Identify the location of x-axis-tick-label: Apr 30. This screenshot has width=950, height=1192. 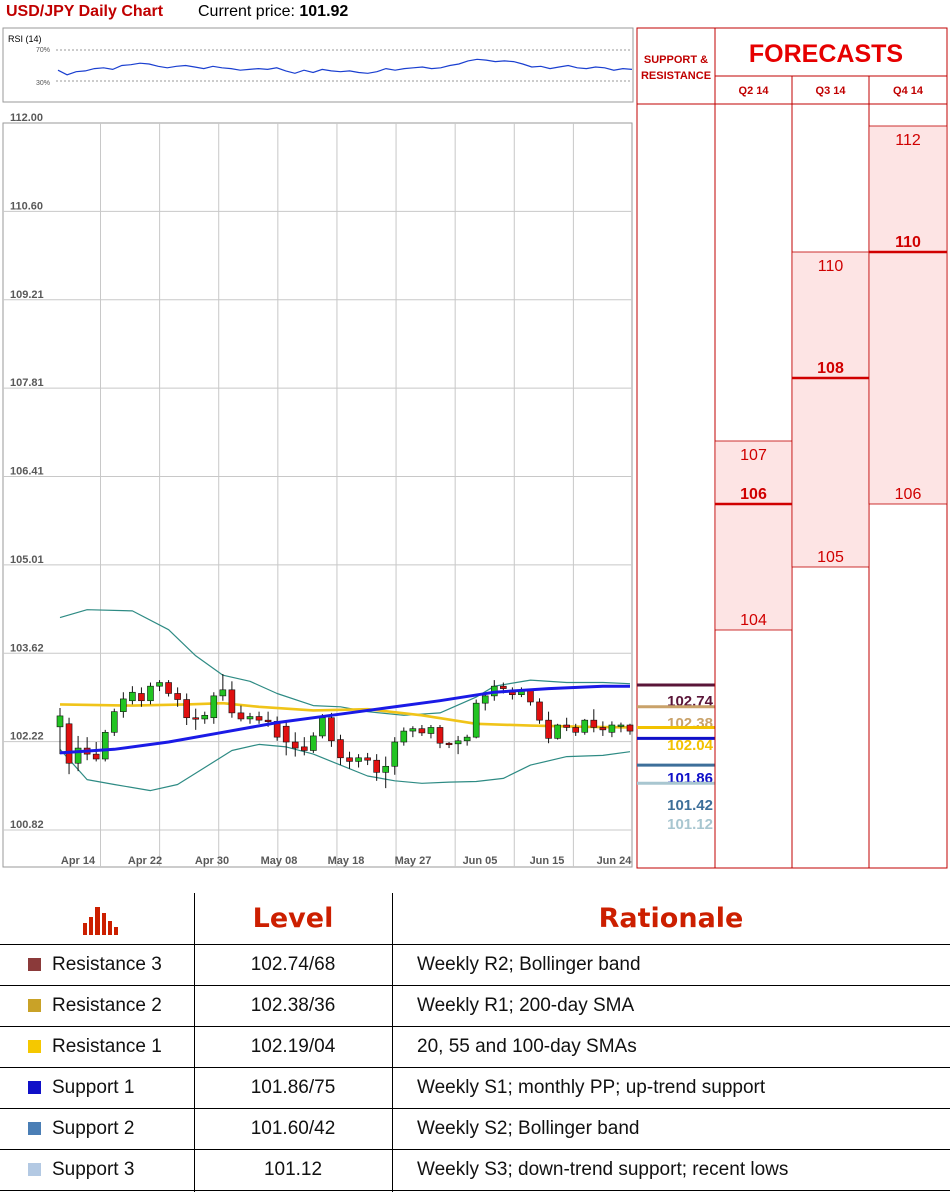
(212, 861).